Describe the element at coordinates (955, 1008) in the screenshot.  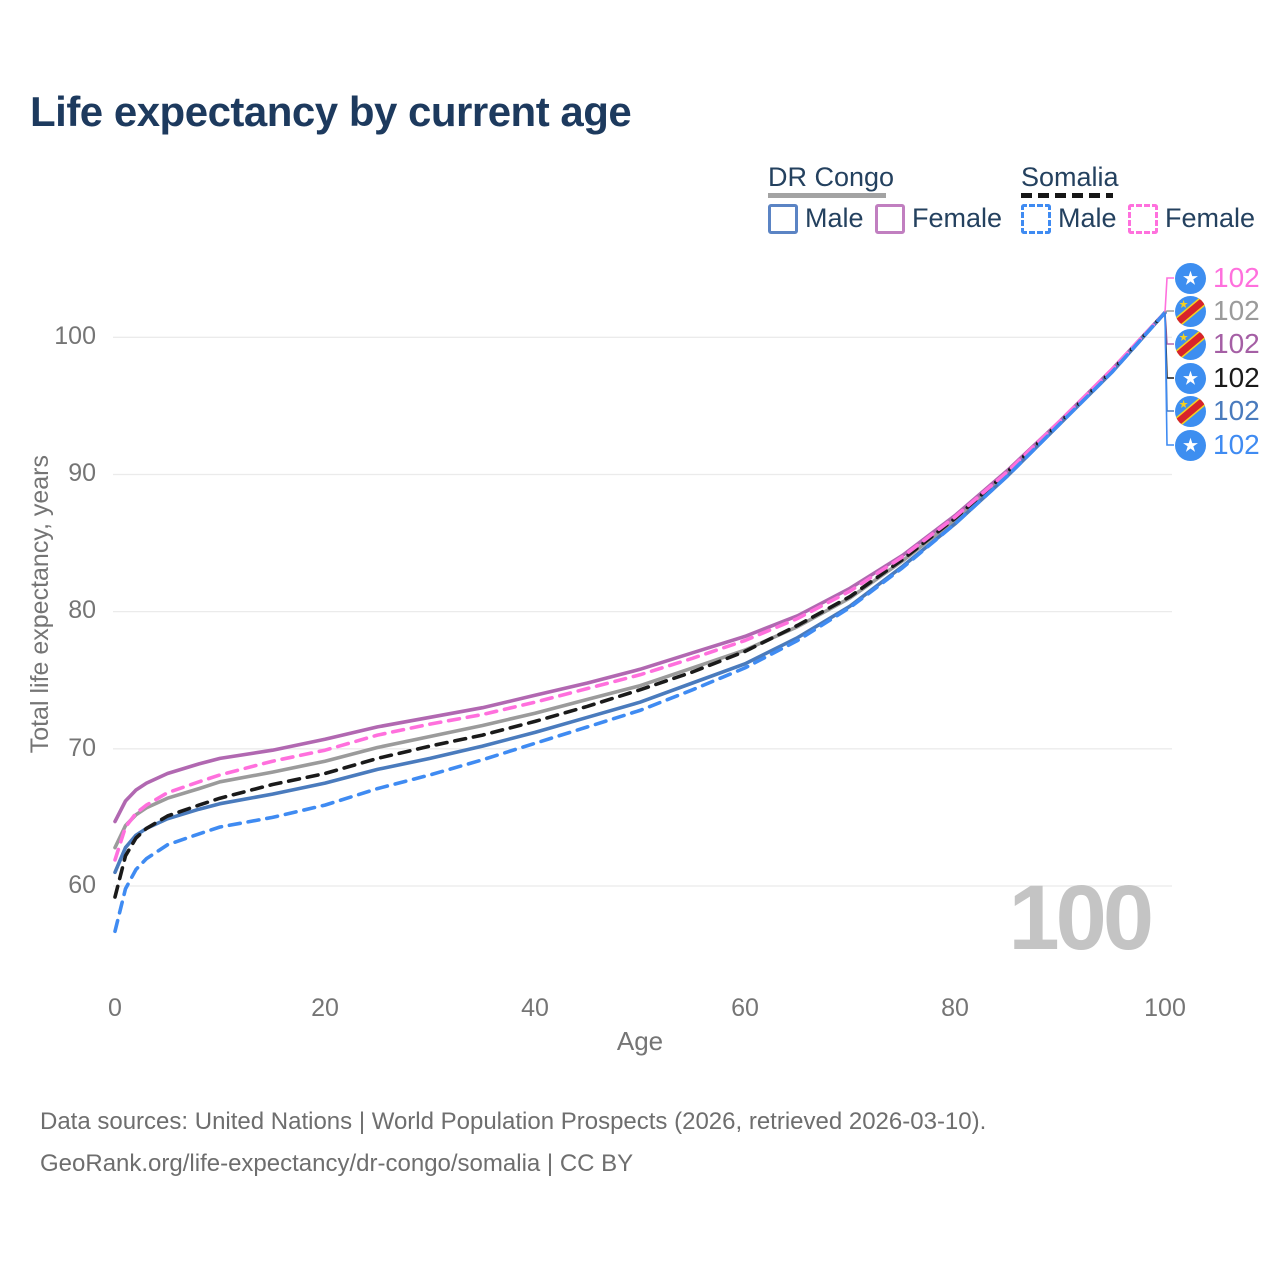
I see `x-tick-80: 80` at that location.